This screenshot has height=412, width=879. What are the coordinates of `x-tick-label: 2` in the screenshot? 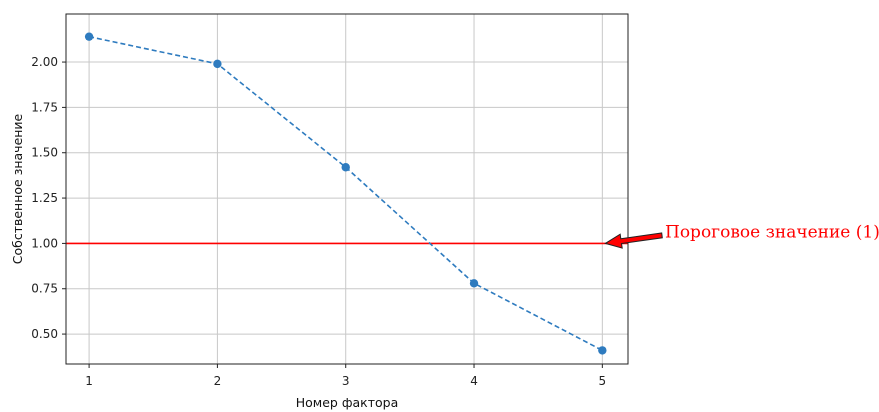 It's located at (218, 381).